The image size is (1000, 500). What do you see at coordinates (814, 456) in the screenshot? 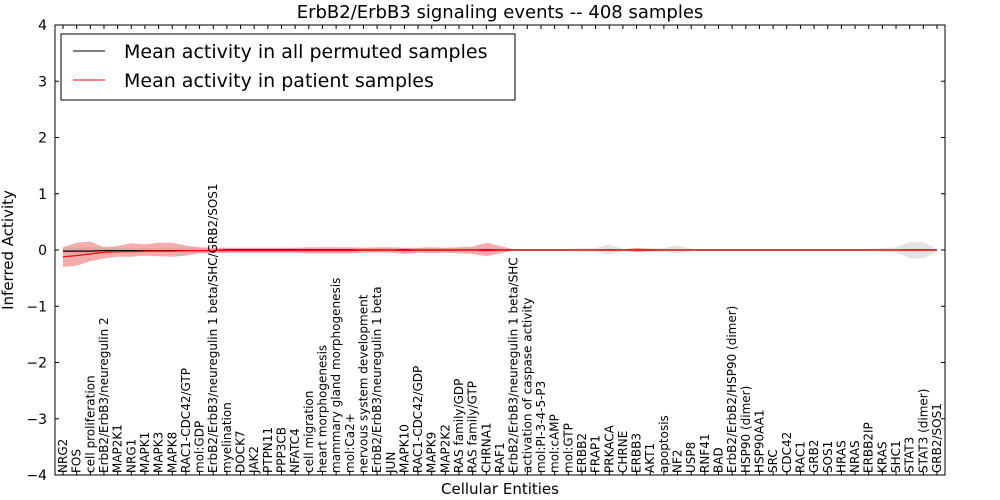
I see `category-label: GRB2` at bounding box center [814, 456].